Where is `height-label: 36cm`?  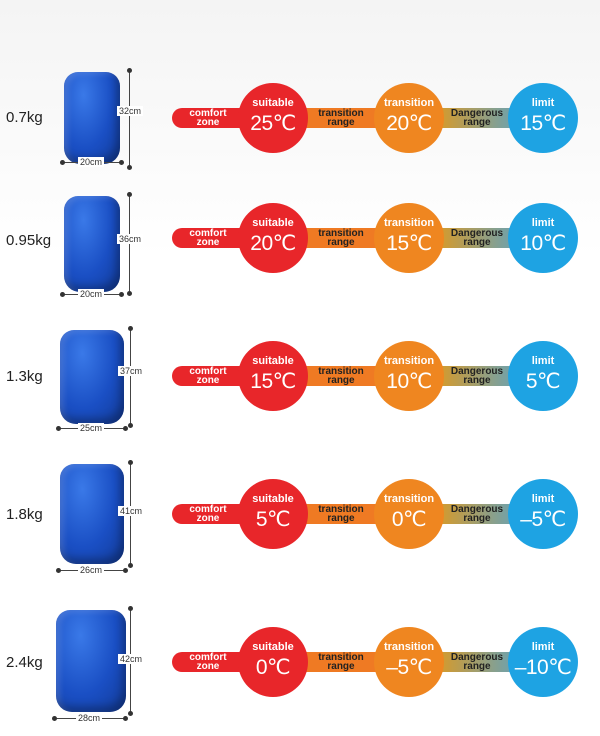 height-label: 36cm is located at coordinates (130, 239).